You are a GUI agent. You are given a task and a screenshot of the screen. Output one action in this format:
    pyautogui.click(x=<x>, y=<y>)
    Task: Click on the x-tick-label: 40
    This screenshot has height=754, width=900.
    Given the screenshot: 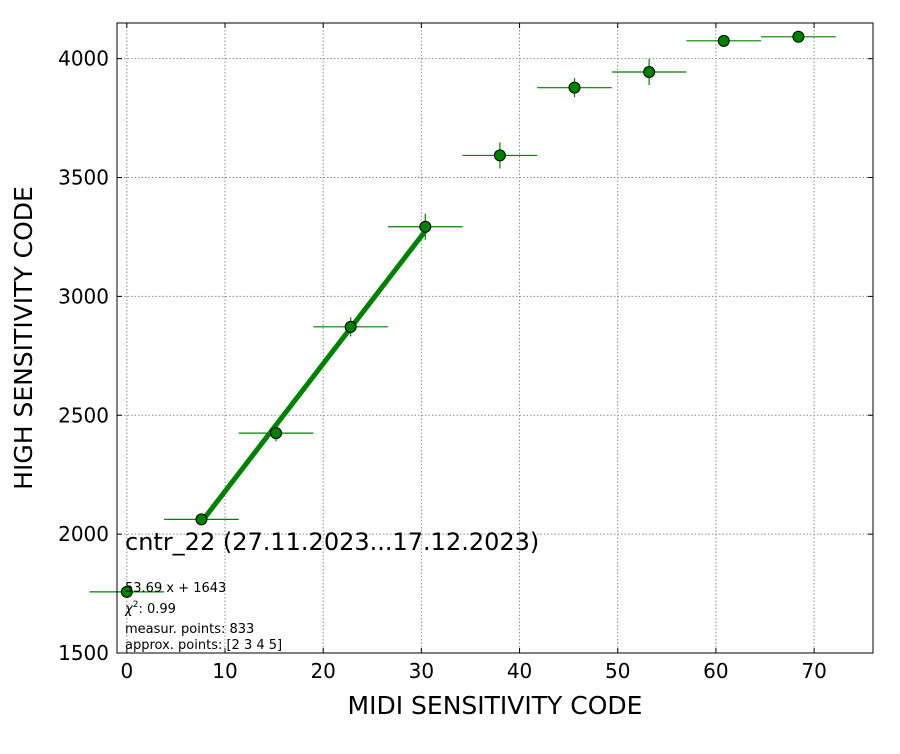 What is the action you would take?
    pyautogui.click(x=519, y=671)
    